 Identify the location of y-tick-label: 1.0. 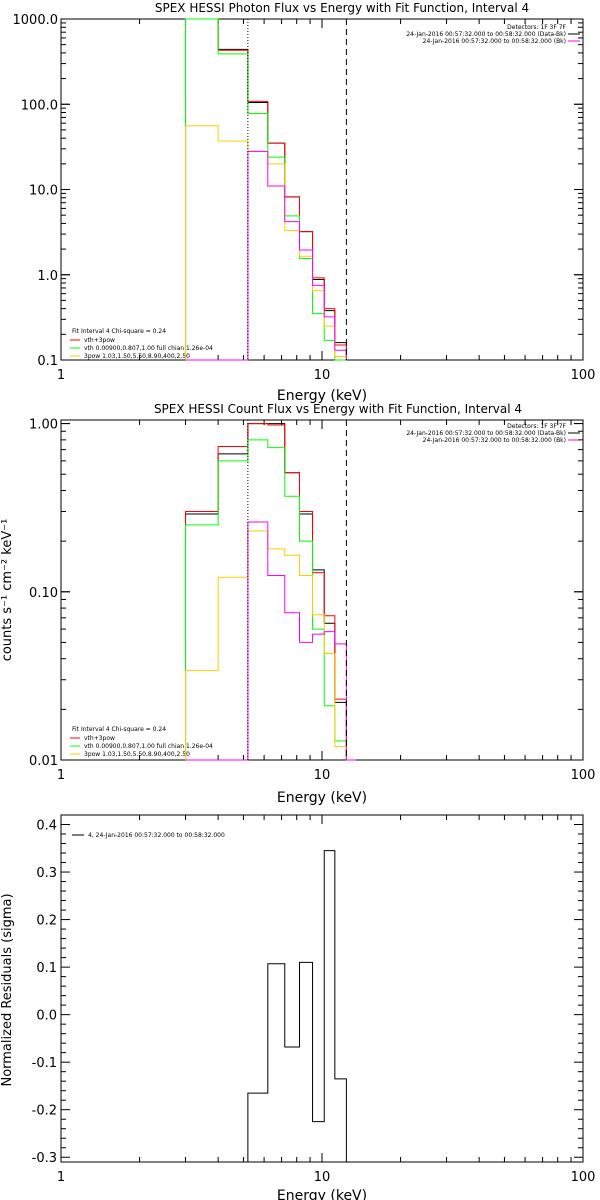
(47, 276).